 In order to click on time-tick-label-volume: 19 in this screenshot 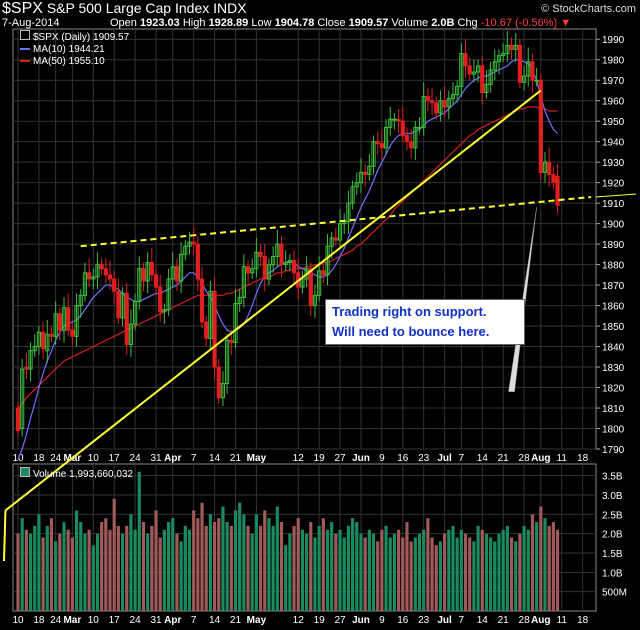, I will do `click(320, 620)`.